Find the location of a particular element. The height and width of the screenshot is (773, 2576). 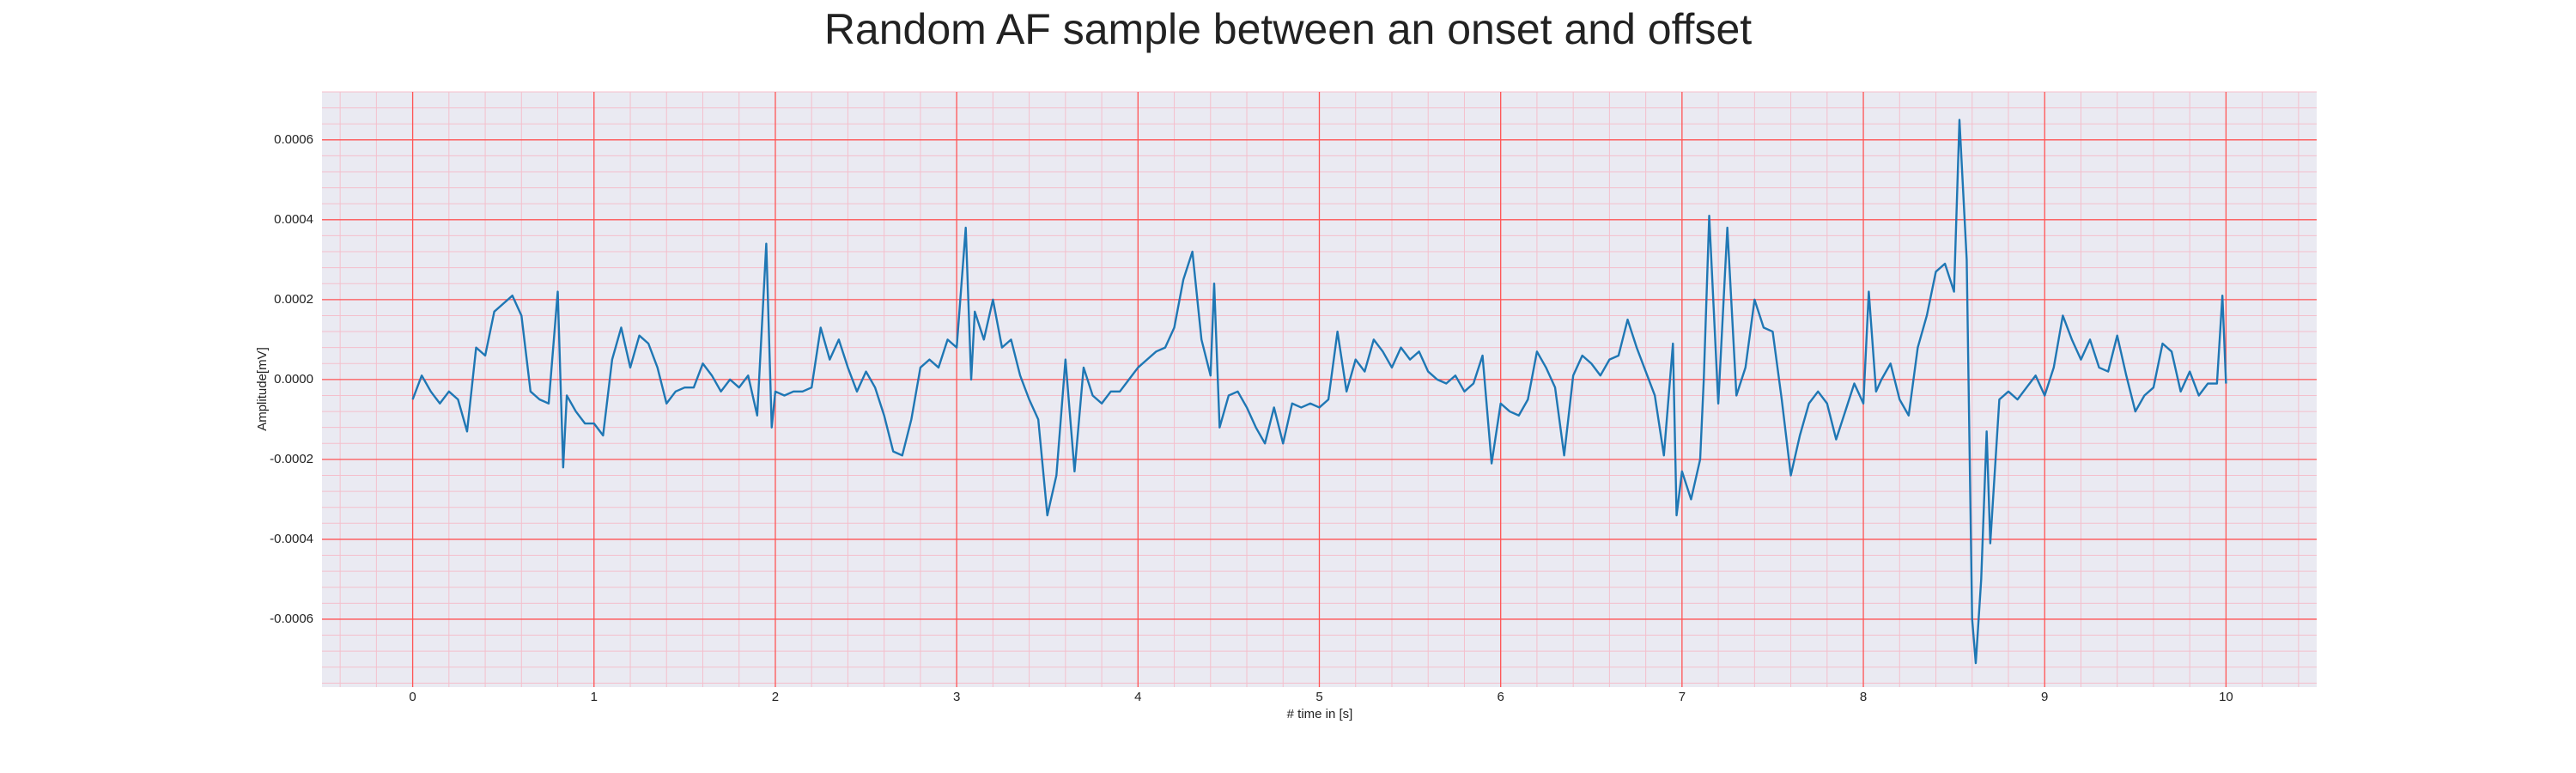

y-tick-label: -0.0006 is located at coordinates (291, 619).